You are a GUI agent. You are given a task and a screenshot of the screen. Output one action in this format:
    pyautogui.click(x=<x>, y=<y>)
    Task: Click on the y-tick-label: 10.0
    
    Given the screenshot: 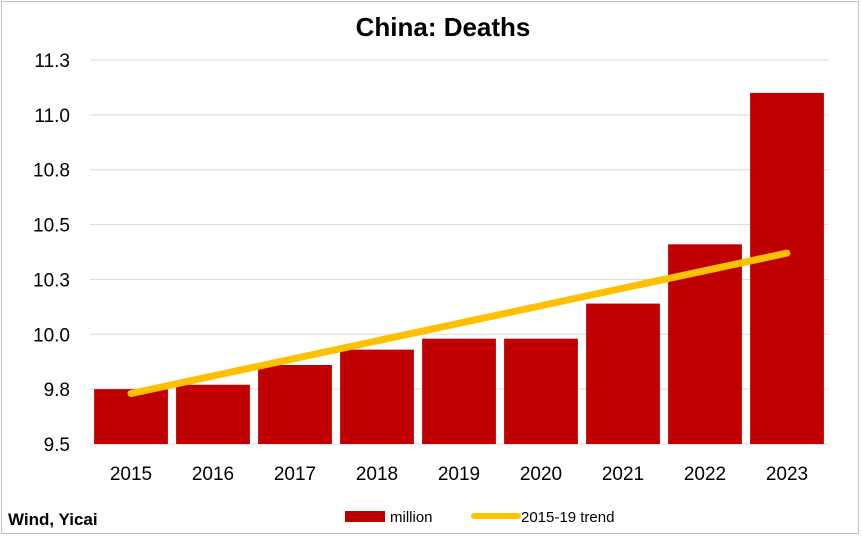 What is the action you would take?
    pyautogui.click(x=51, y=335)
    